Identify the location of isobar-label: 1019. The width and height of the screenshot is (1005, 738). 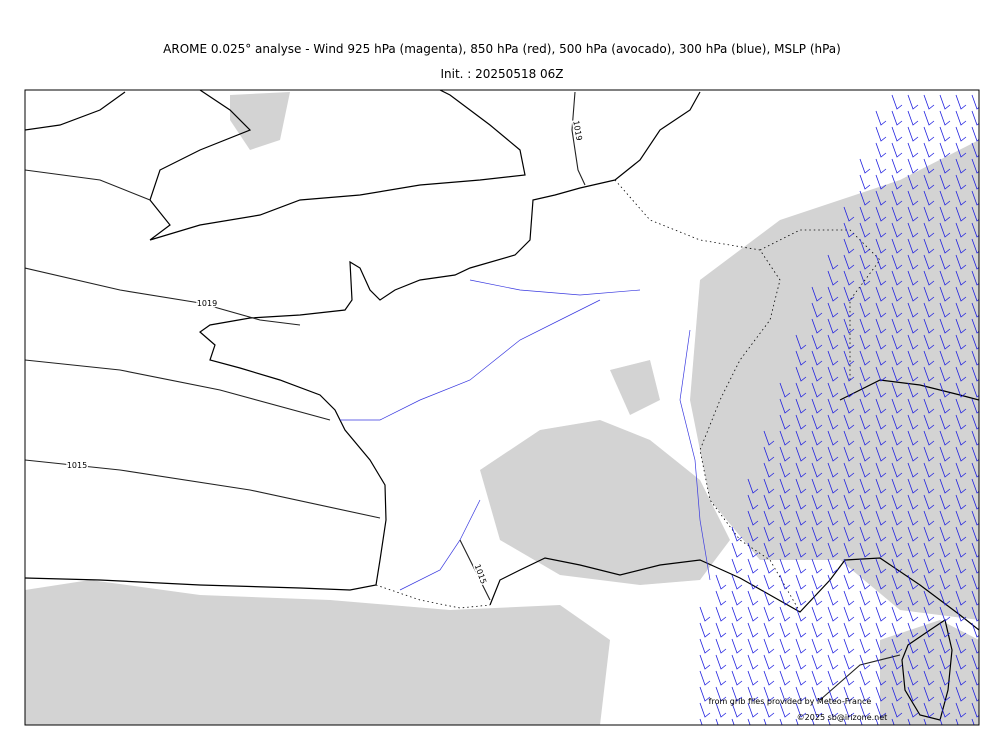
(207, 303).